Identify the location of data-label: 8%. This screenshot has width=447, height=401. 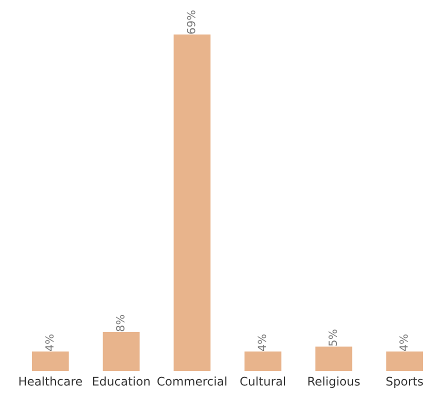
(120, 323).